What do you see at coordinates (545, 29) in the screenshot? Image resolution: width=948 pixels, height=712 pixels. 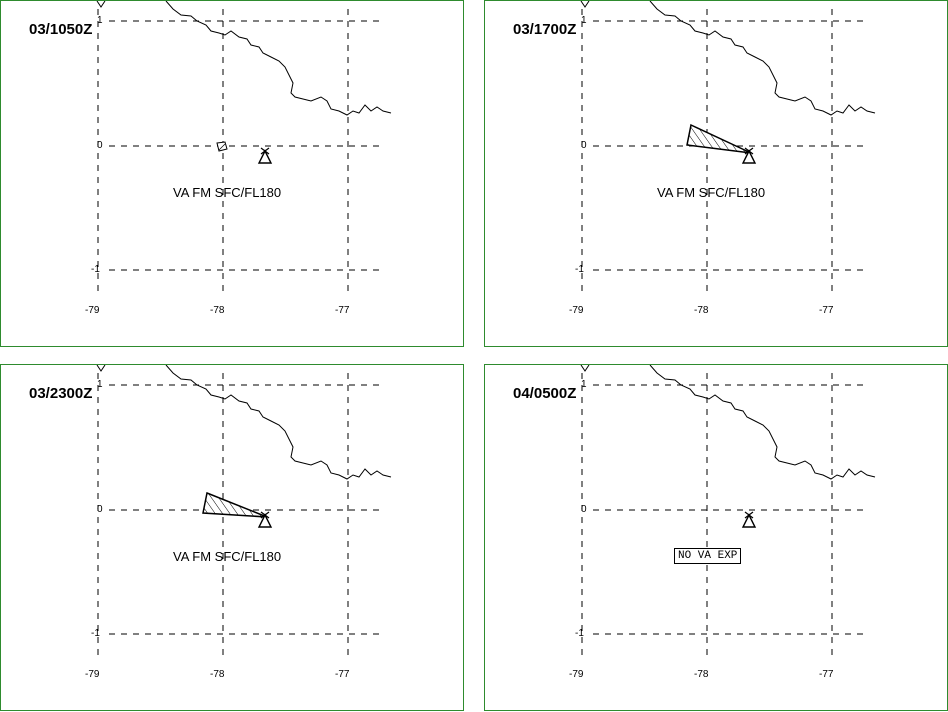 I see `panel-time-label: 03/1700Z` at bounding box center [545, 29].